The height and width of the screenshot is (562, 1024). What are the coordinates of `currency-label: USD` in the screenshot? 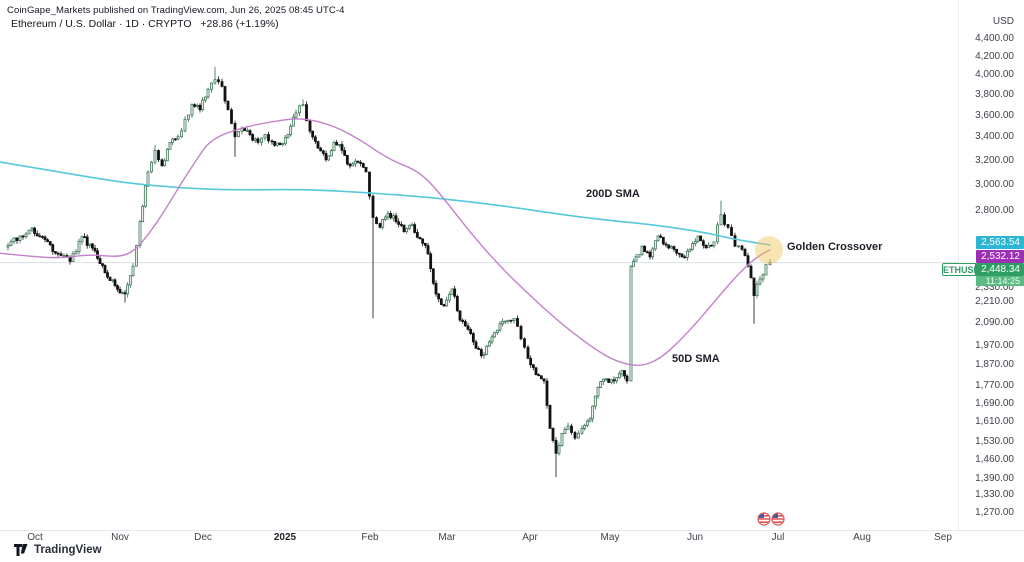 It's located at (1003, 21).